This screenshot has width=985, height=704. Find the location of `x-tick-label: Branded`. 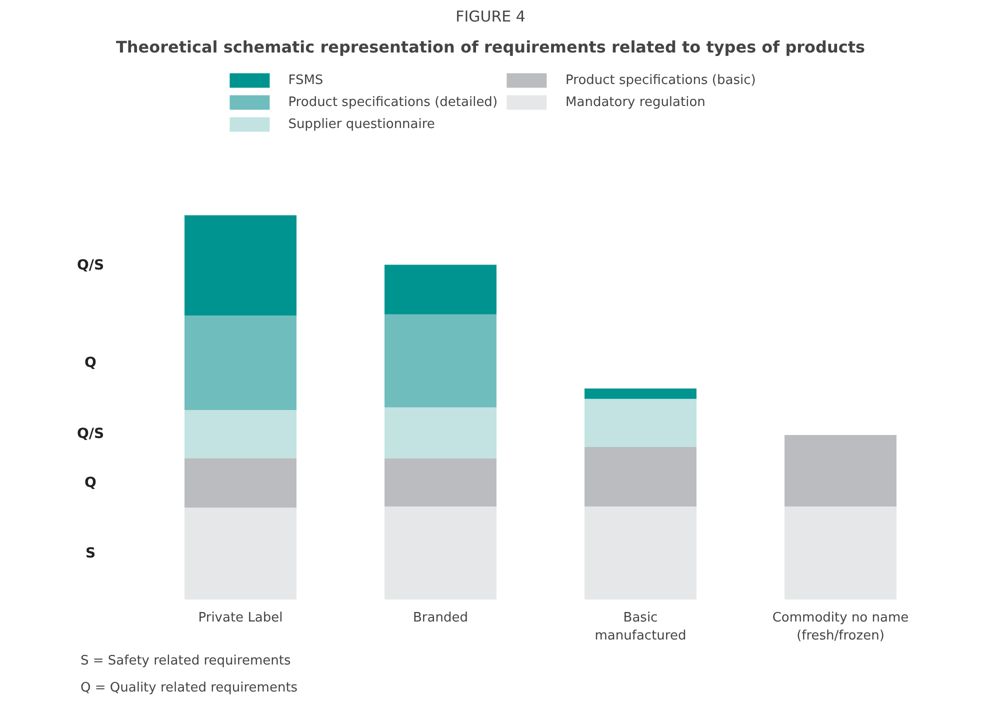

x-tick-label: Branded is located at coordinates (440, 618).